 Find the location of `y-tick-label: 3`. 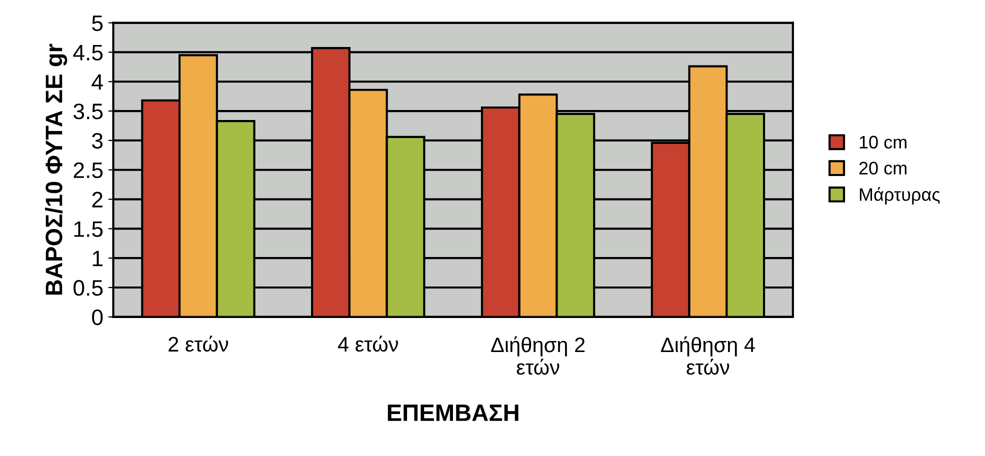

y-tick-label: 3 is located at coordinates (97, 140).